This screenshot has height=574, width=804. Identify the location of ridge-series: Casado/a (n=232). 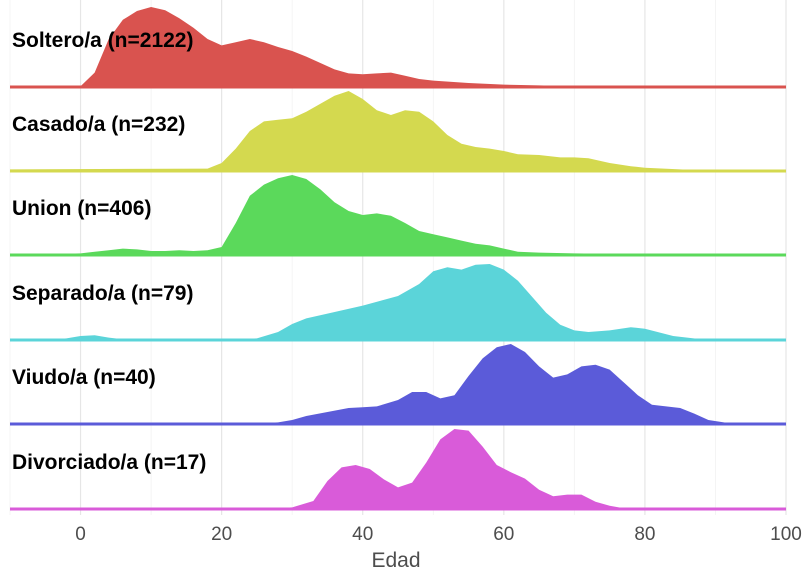
(398, 132).